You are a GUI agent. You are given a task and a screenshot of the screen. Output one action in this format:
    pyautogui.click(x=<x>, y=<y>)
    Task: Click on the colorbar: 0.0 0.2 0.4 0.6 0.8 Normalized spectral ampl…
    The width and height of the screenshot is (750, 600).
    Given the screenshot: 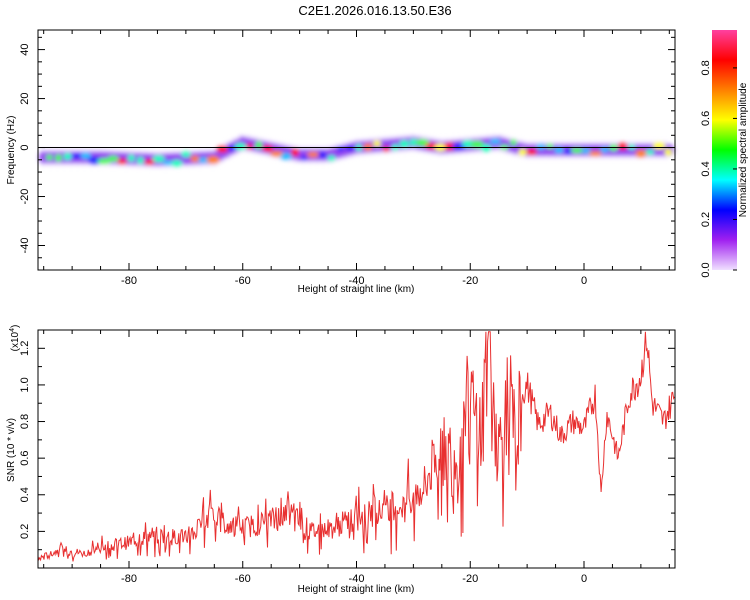 What is the action you would take?
    pyautogui.click(x=724, y=154)
    